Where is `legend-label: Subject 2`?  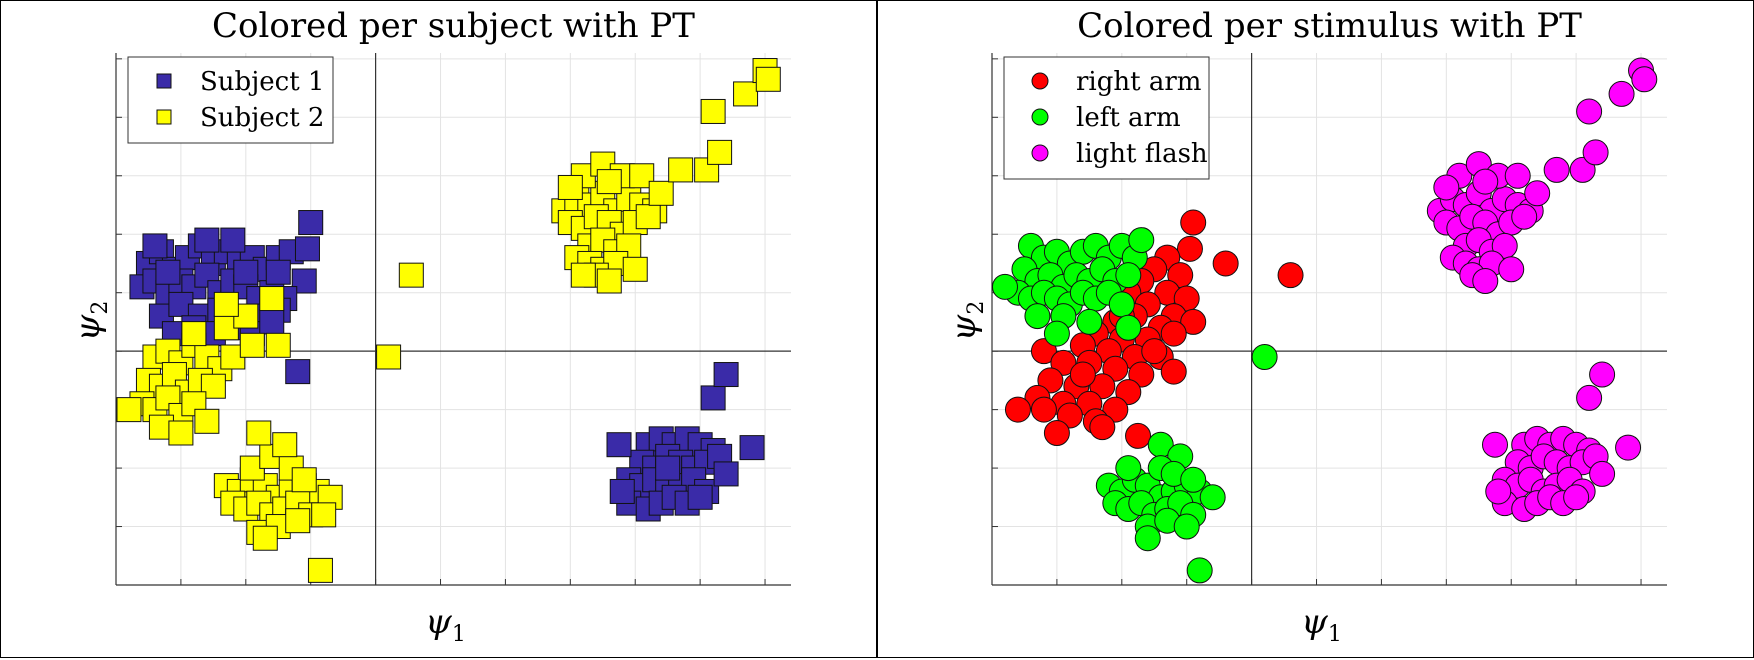 legend-label: Subject 2 is located at coordinates (262, 118).